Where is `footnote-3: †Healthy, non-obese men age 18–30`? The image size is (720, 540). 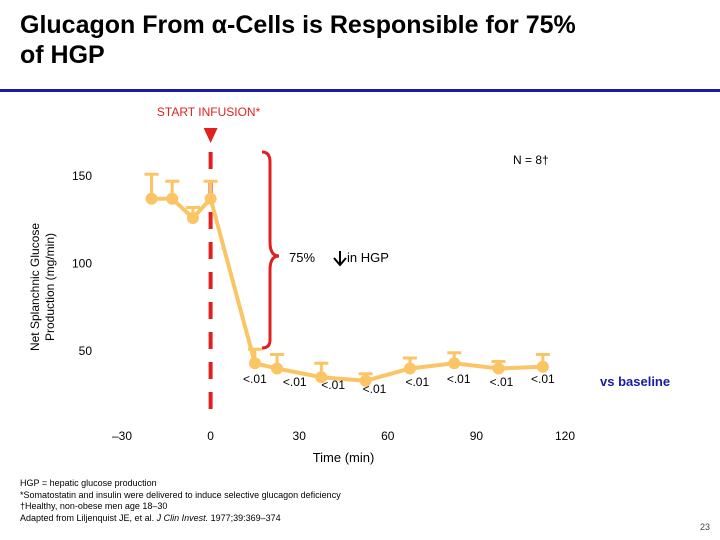
footnote-3: †Healthy, non-obese men age 18–30 is located at coordinates (94, 506).